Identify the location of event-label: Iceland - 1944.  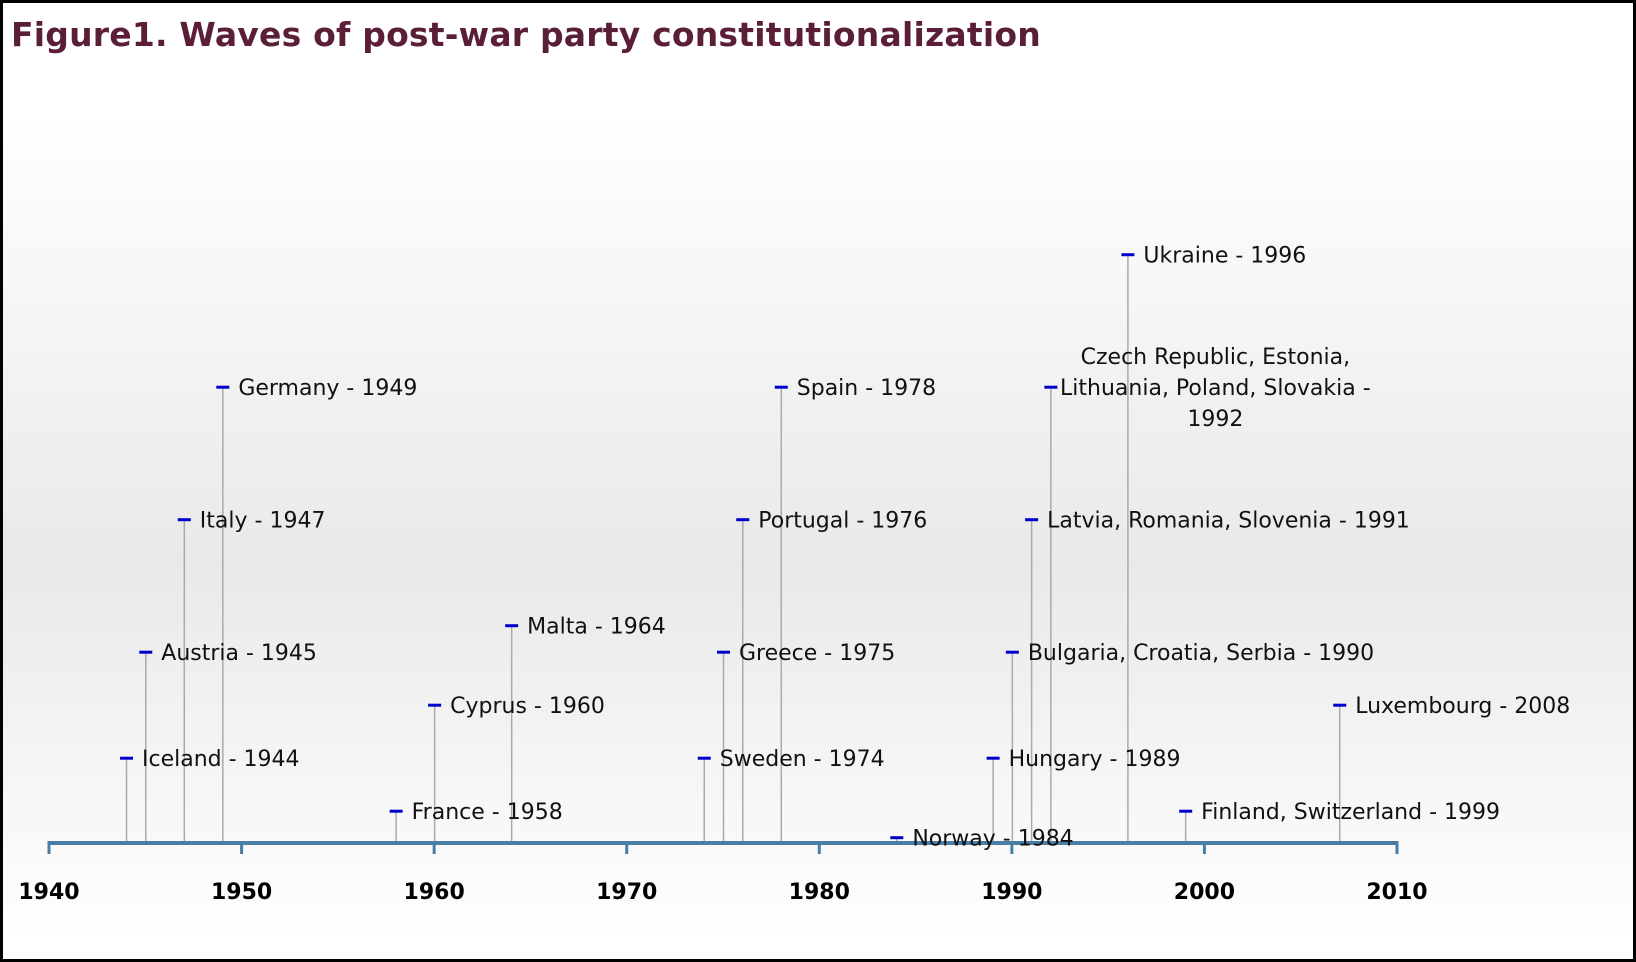
(221, 759).